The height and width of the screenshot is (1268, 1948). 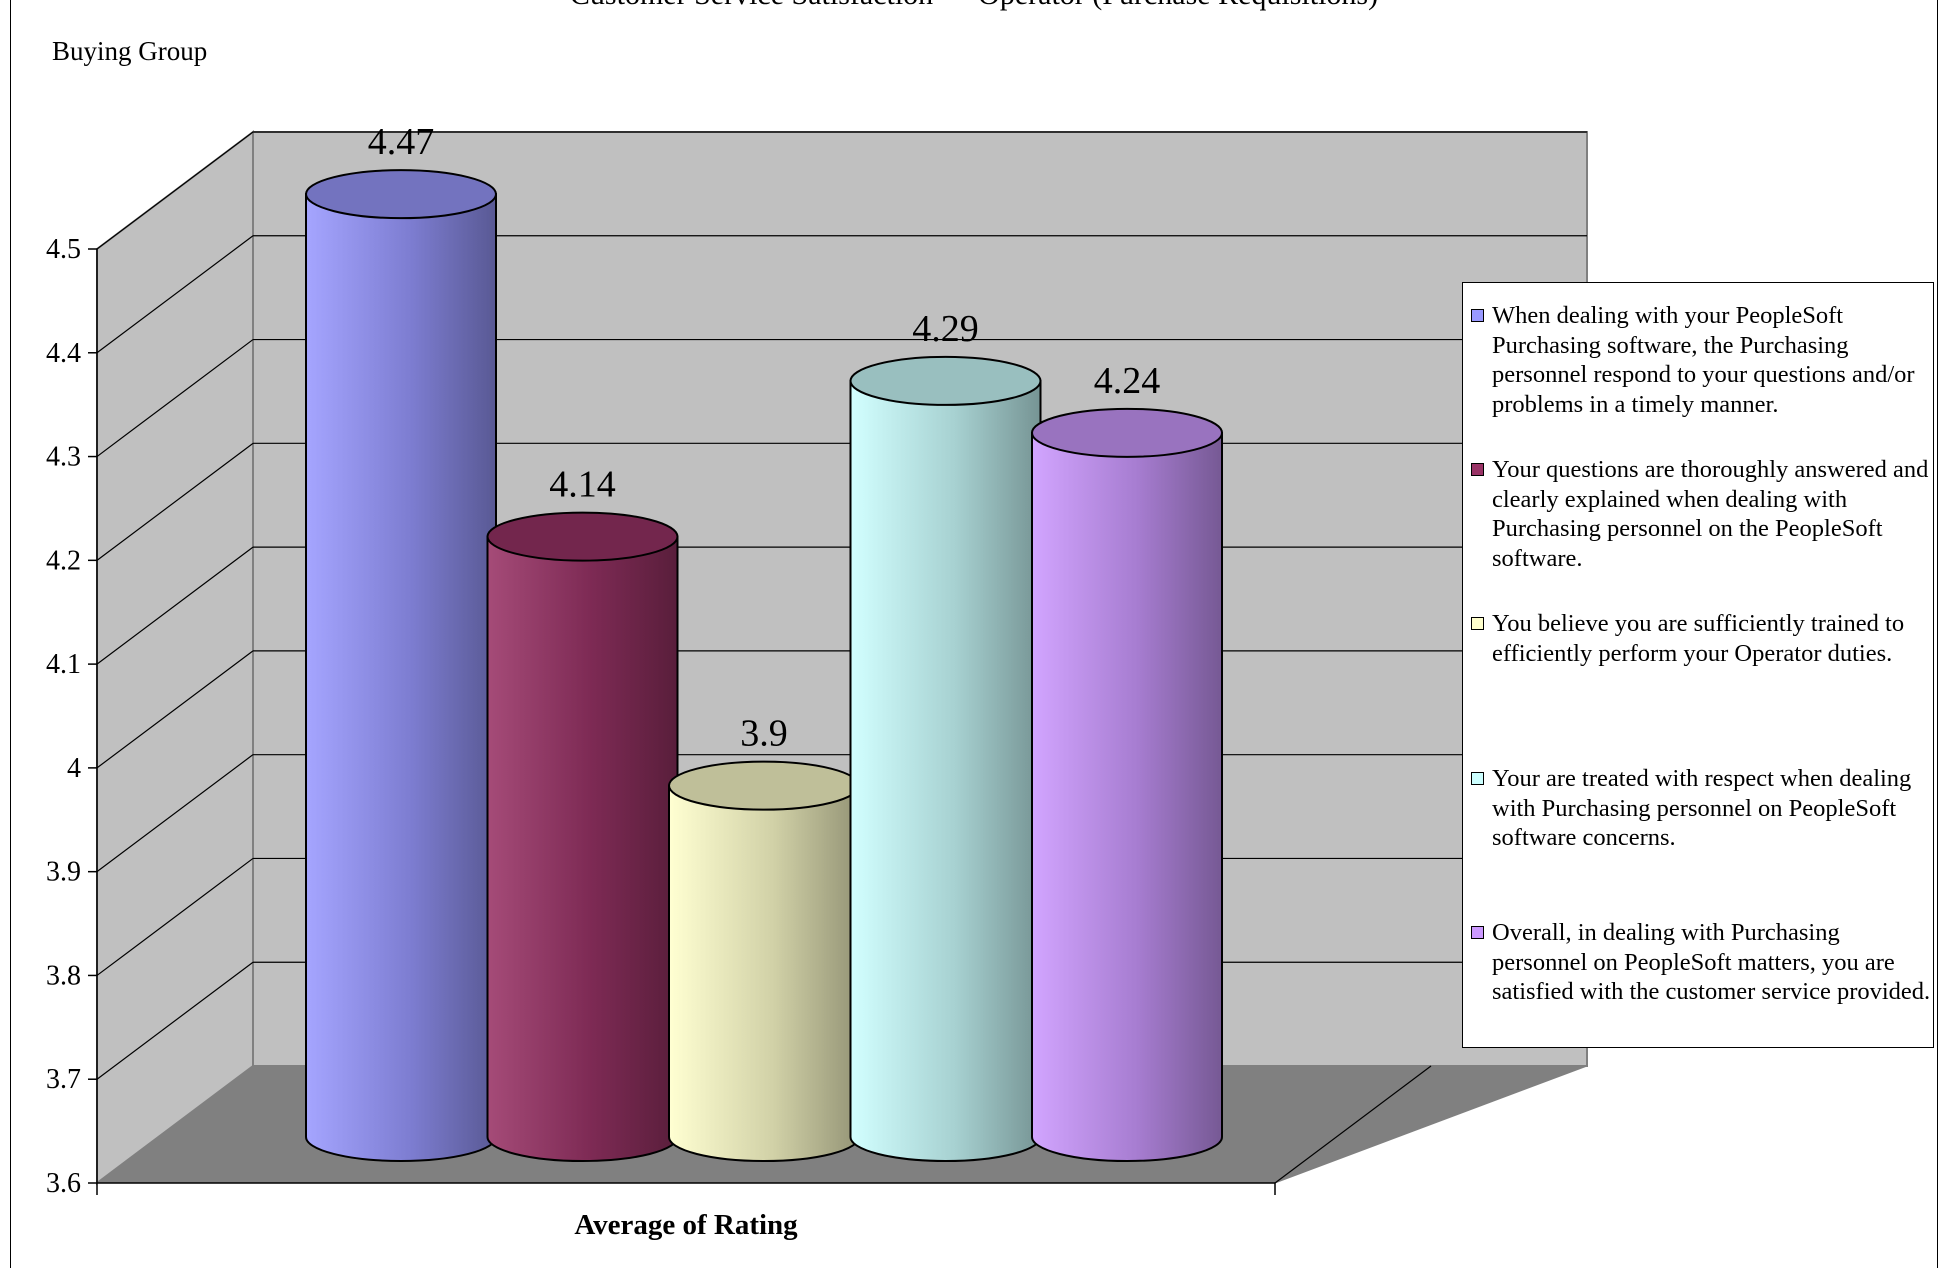 I want to click on y-tick-label: 3.7, so click(x=63, y=1079).